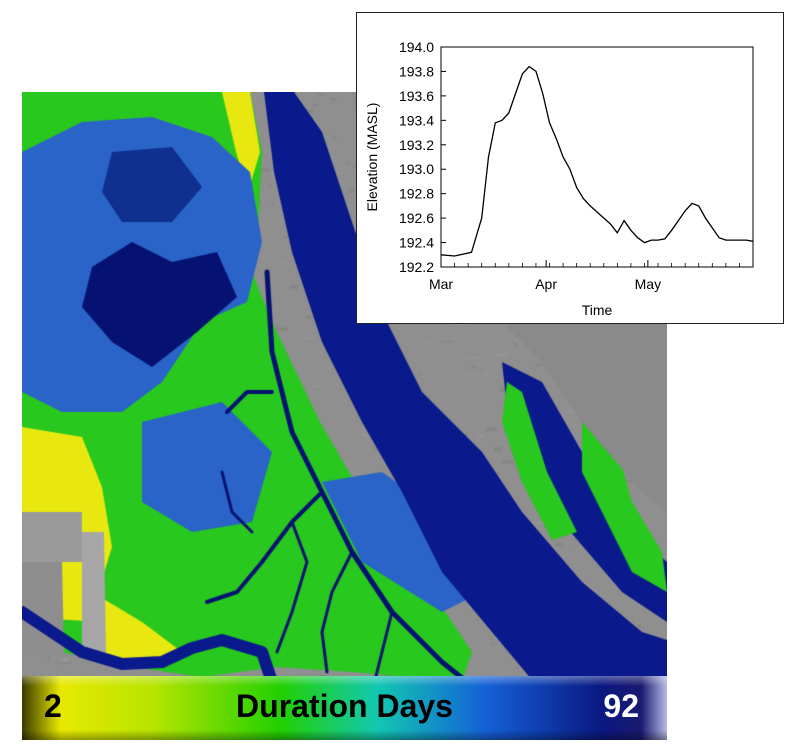 Image resolution: width=800 pixels, height=746 pixels. Describe the element at coordinates (597, 310) in the screenshot. I see `x-axis-title: Time` at that location.